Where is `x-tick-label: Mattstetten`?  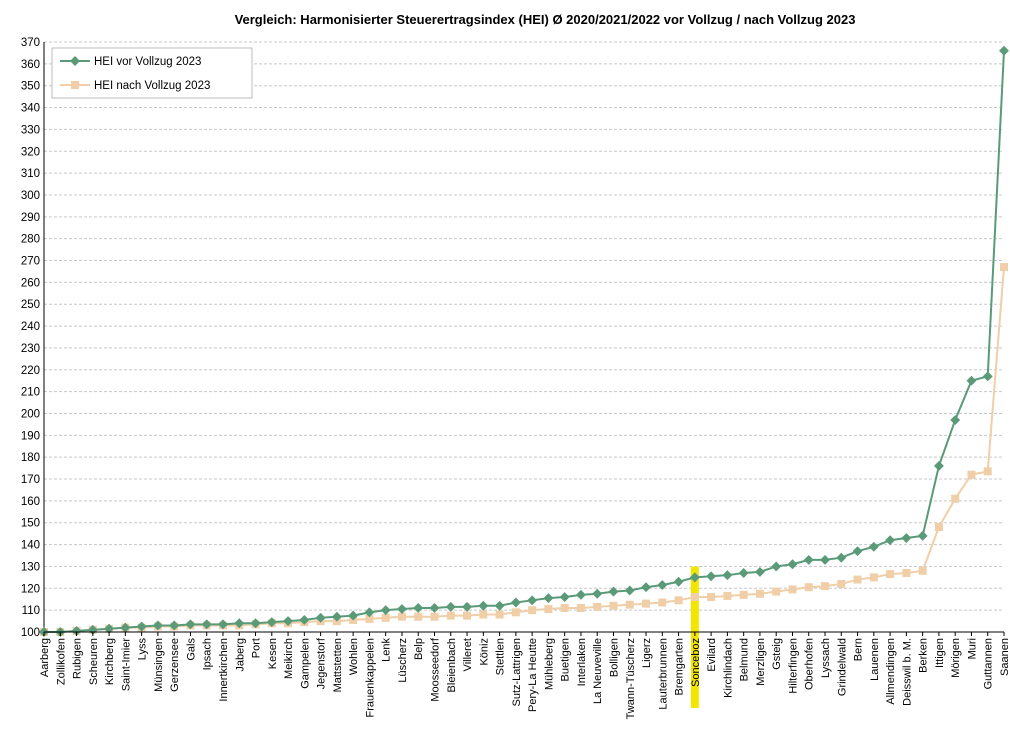
x-tick-label: Mattstetten is located at coordinates (338, 665).